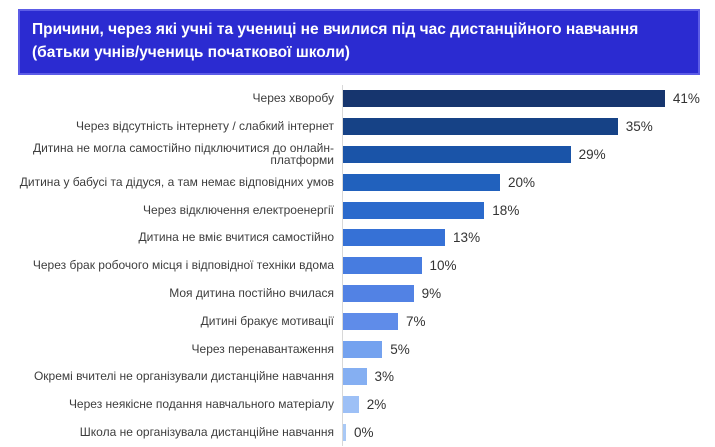  I want to click on chart-row: Дитина не вміє вчитися самостійно 13%, so click(357, 237).